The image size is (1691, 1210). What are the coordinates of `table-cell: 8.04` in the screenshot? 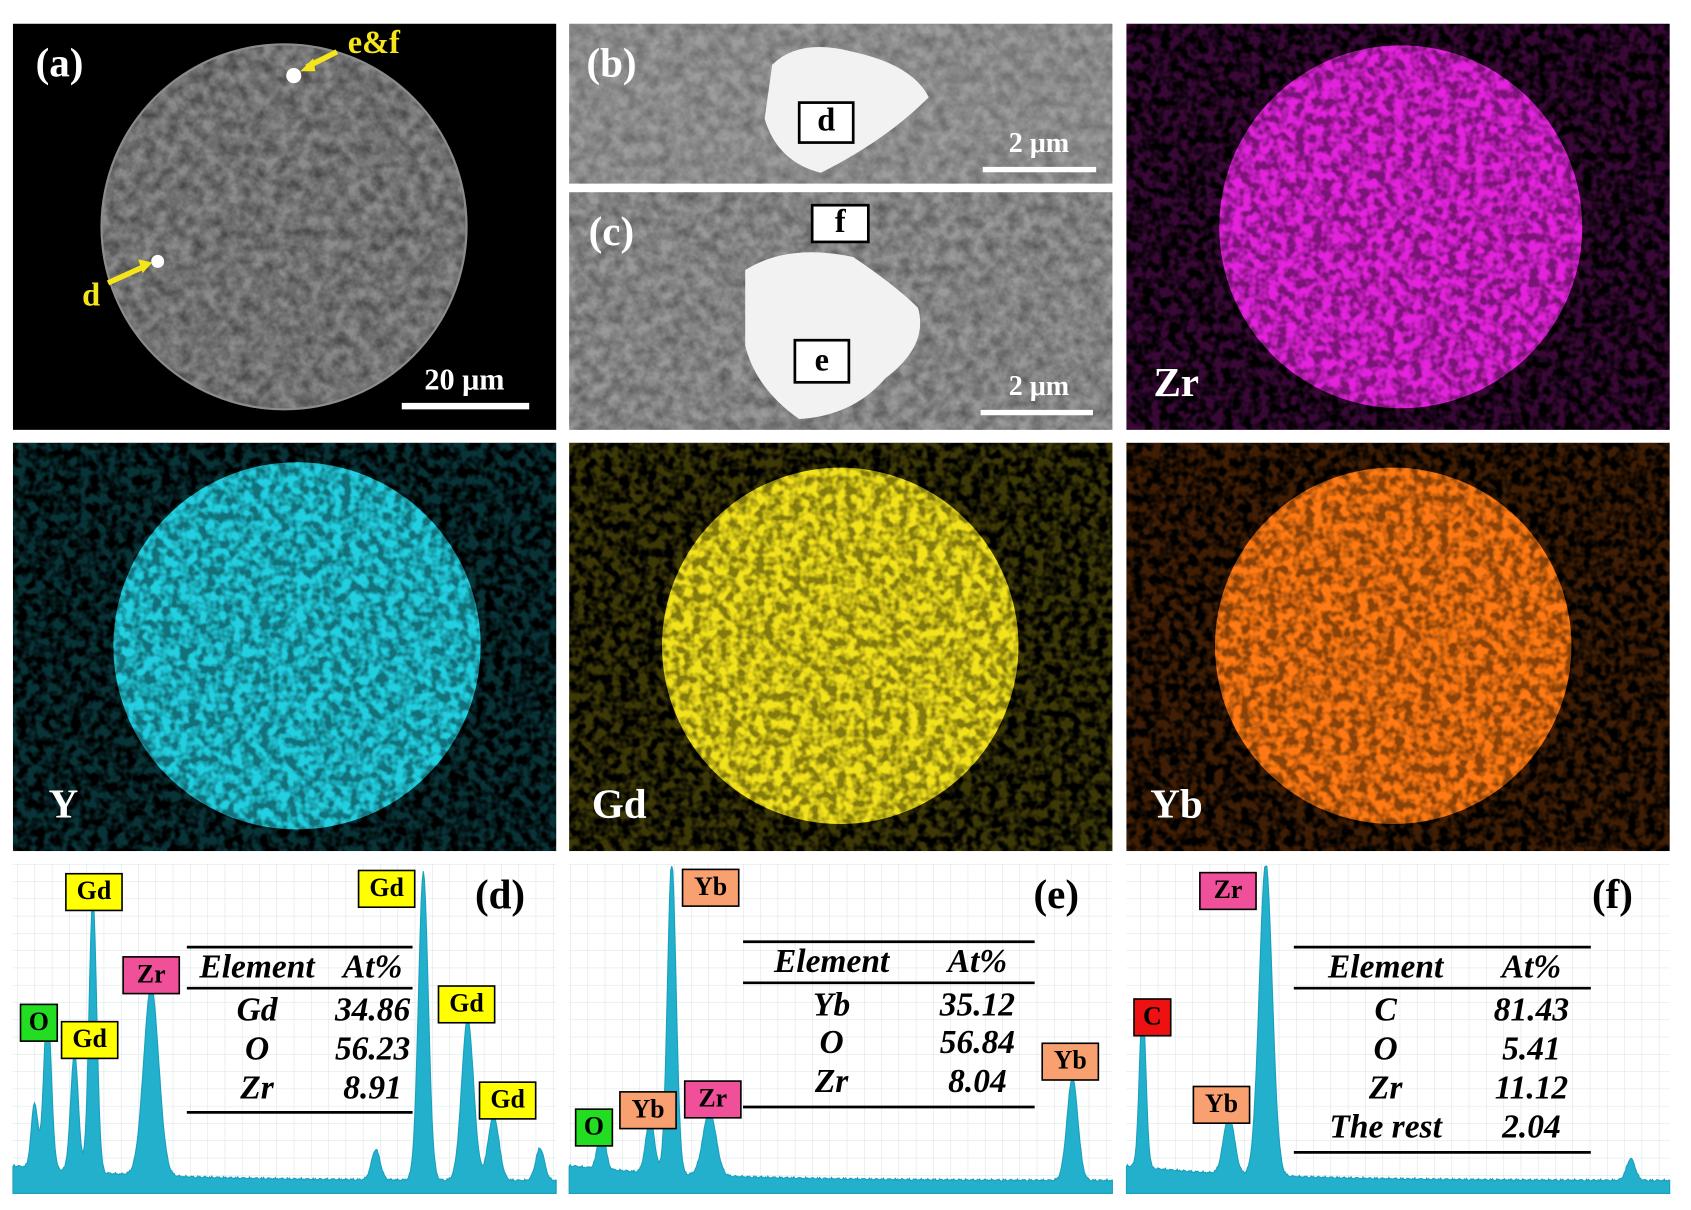 It's located at (977, 1081).